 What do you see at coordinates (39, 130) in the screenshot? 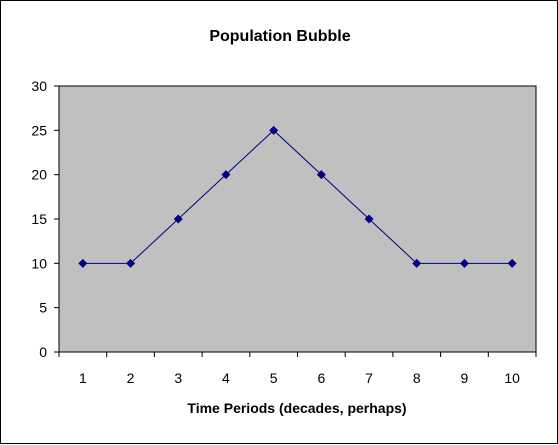
I see `y-tick-label: 25` at bounding box center [39, 130].